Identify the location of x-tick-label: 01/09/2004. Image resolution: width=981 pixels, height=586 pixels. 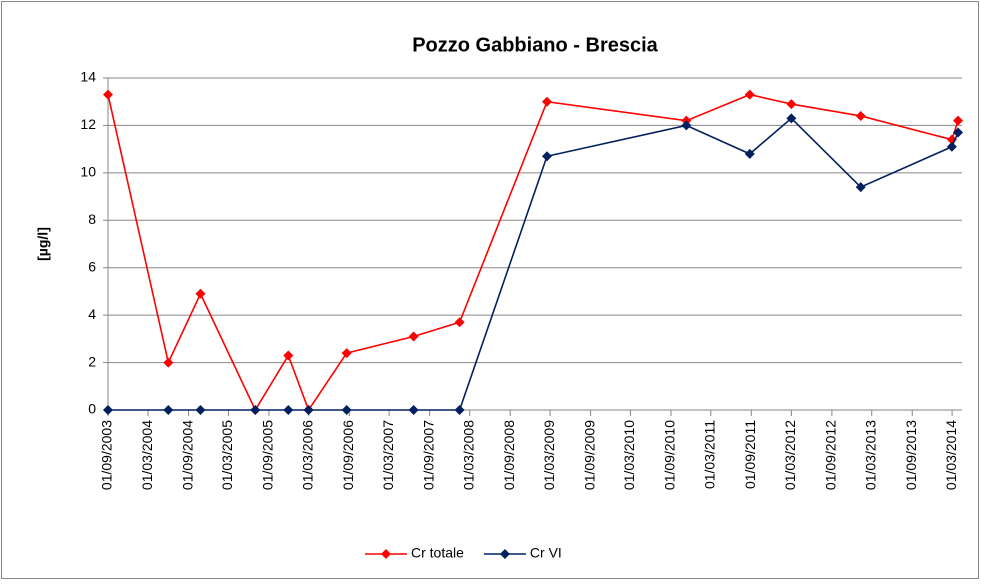
(187, 455).